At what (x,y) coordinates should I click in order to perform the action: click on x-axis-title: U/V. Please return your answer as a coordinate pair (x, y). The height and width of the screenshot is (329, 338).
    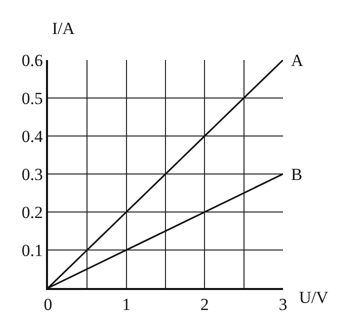
    Looking at the image, I should click on (314, 297).